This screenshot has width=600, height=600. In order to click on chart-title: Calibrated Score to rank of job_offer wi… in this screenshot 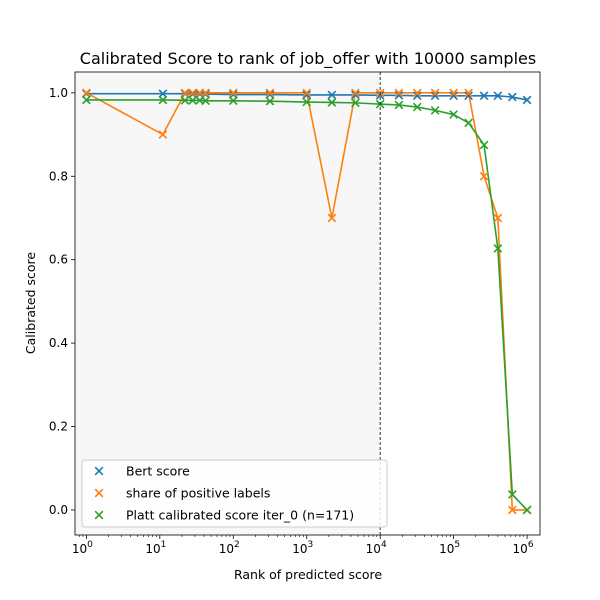, I will do `click(308, 59)`.